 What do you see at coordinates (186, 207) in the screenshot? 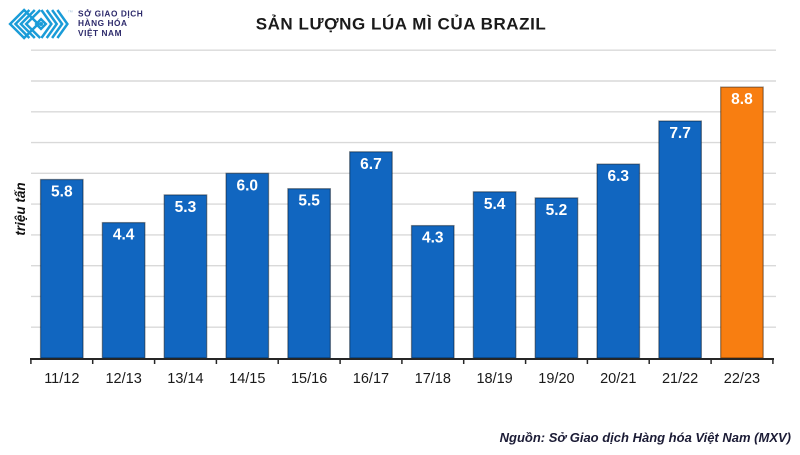
I see `svg-text: 5.3` at bounding box center [186, 207].